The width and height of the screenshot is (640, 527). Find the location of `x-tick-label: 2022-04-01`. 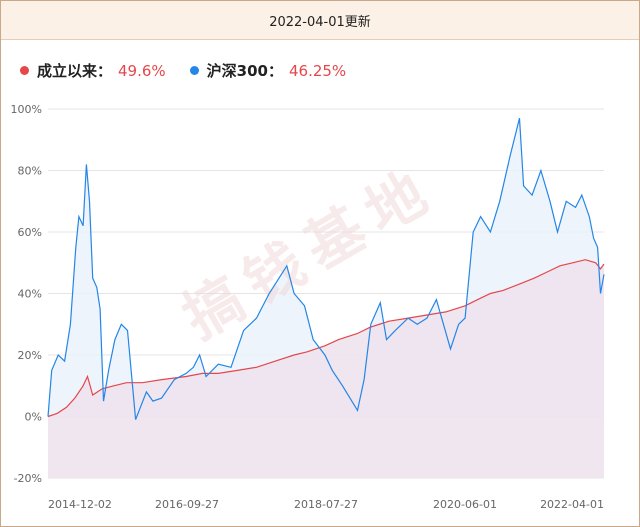

x-tick-label: 2022-04-01 is located at coordinates (572, 504).